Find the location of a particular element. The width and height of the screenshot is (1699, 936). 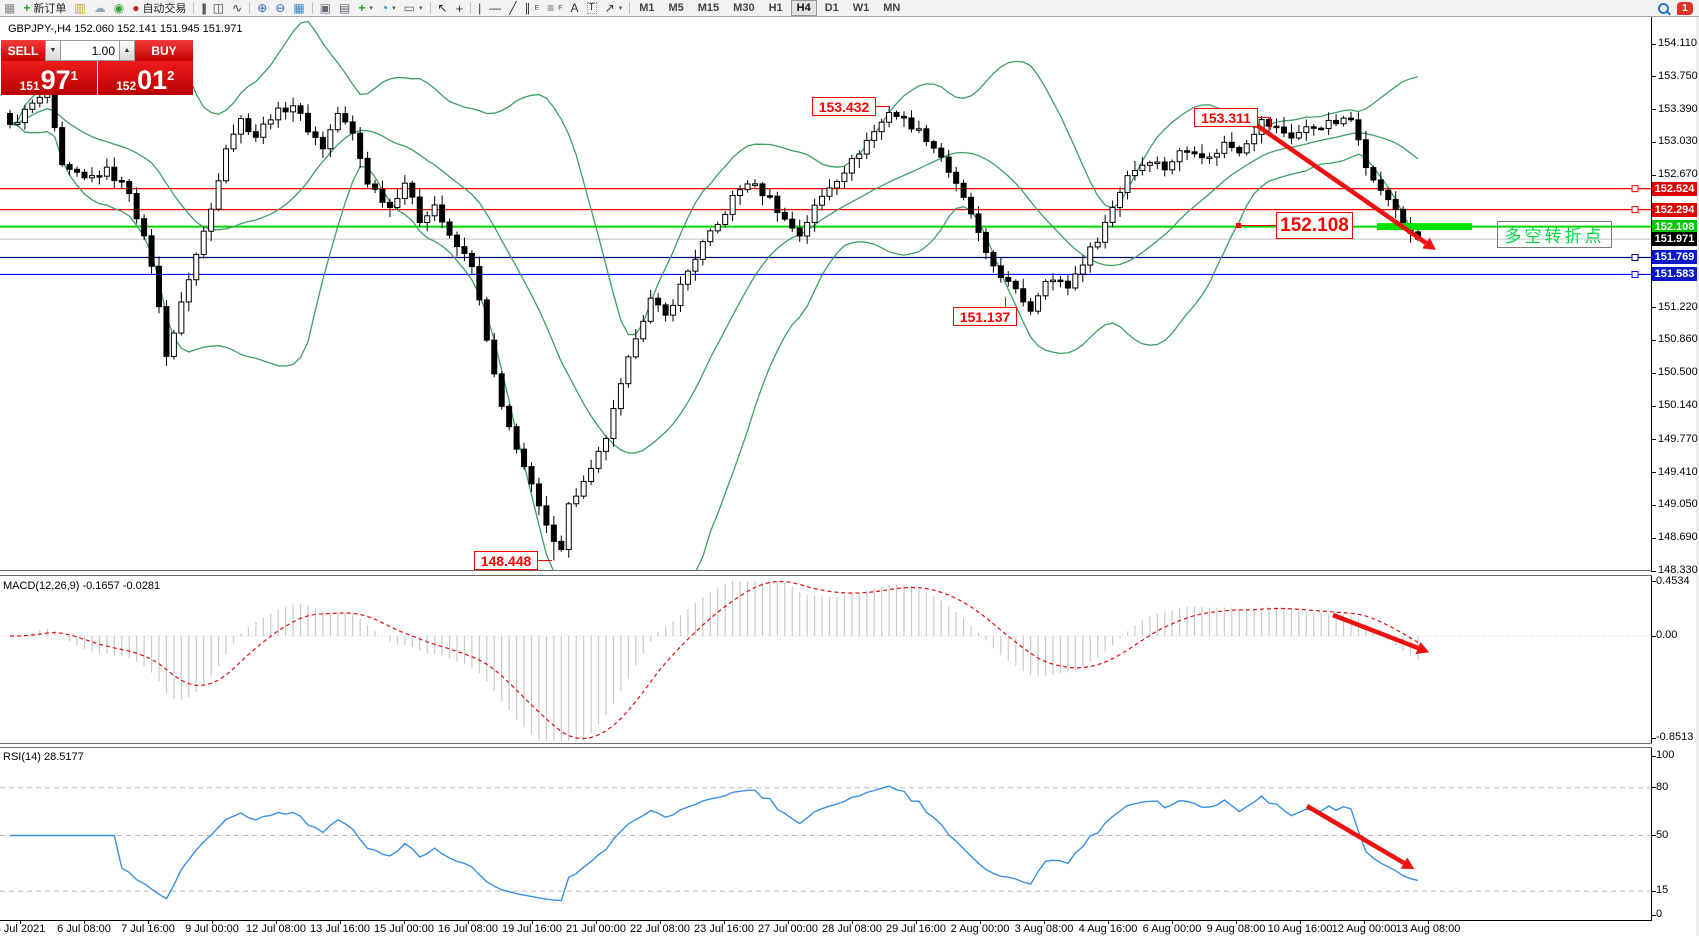

signals-button: ◉ is located at coordinates (119, 8).